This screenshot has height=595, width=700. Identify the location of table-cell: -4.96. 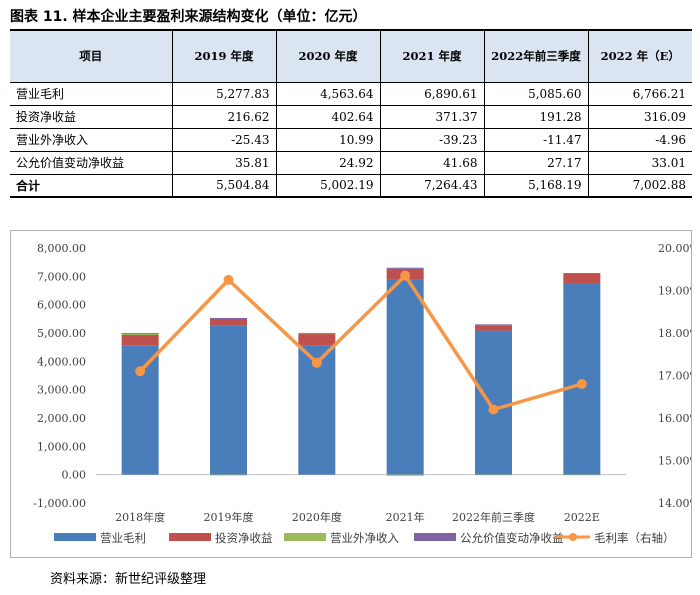
(639, 140).